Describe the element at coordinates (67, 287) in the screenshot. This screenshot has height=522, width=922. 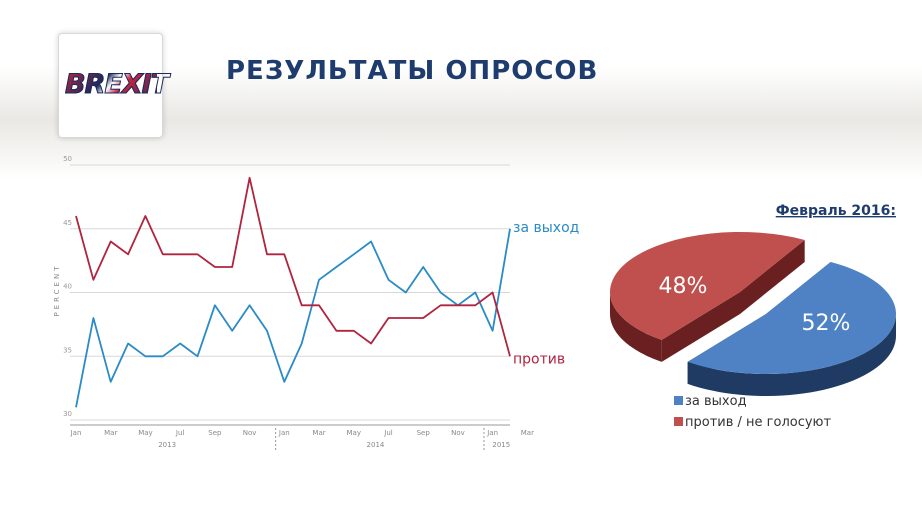
I see `y-tick-label: 40` at that location.